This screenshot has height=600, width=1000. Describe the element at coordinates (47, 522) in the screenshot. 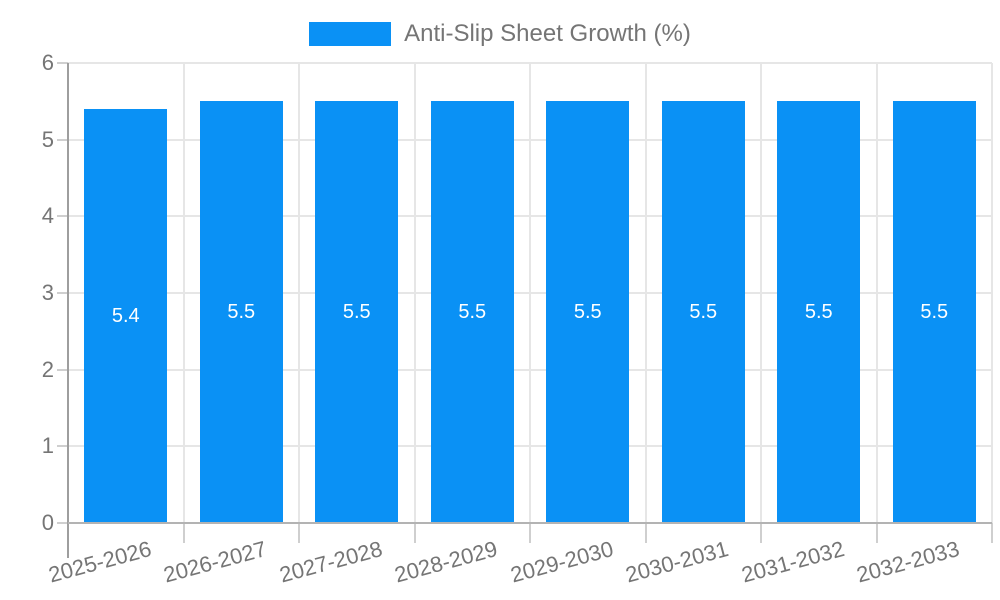

I see `y-axis-label: 0` at that location.